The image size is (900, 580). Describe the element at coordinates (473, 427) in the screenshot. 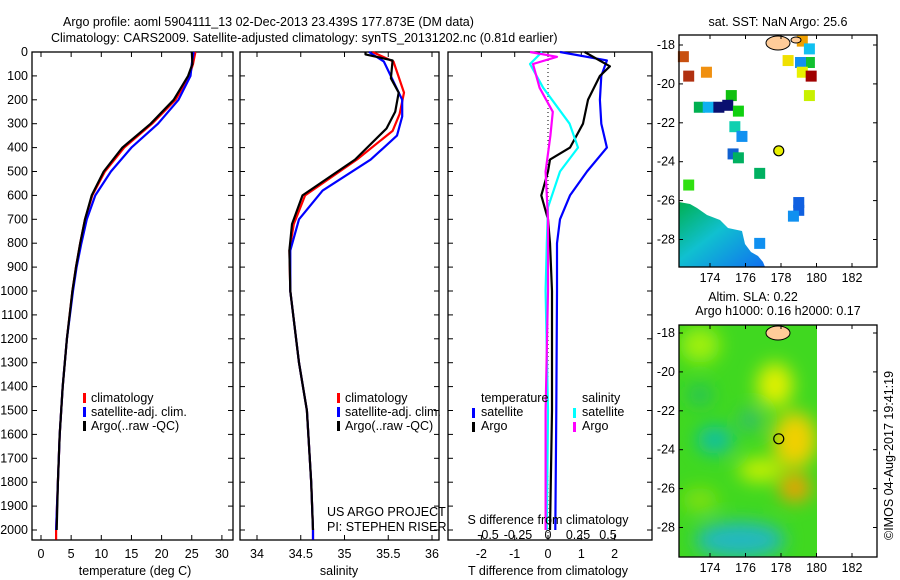

I see `legend-swatch-t-argo` at that location.